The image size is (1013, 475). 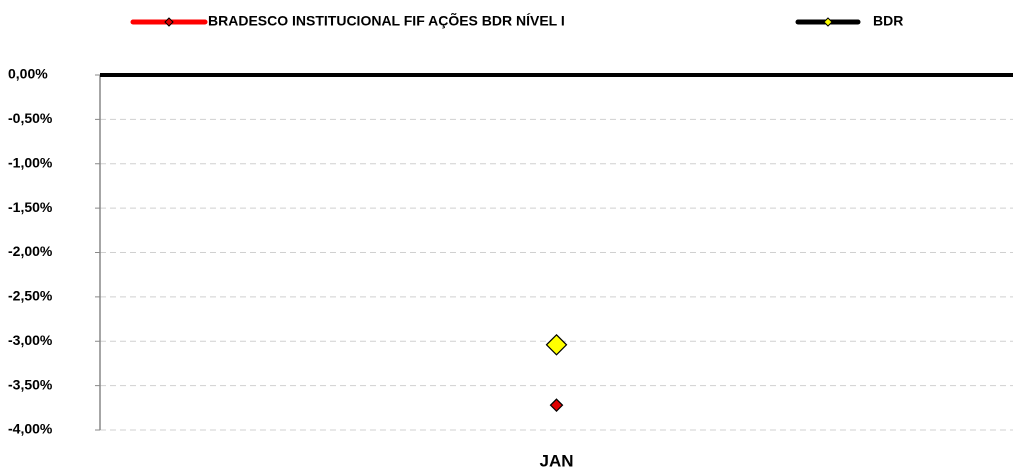 What do you see at coordinates (28, 74) in the screenshot?
I see `y-tick-label: 0,00%` at bounding box center [28, 74].